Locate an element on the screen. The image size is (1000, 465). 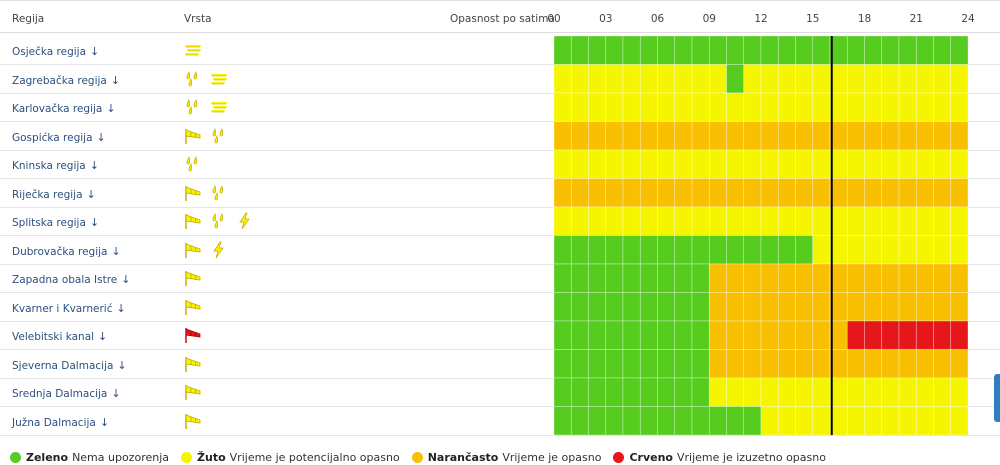
rain-icon is located at coordinates (193, 164).